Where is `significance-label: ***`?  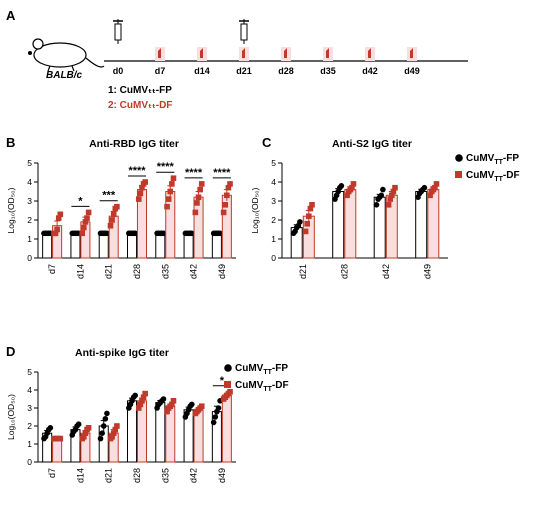 significance-label: *** is located at coordinates (109, 196).